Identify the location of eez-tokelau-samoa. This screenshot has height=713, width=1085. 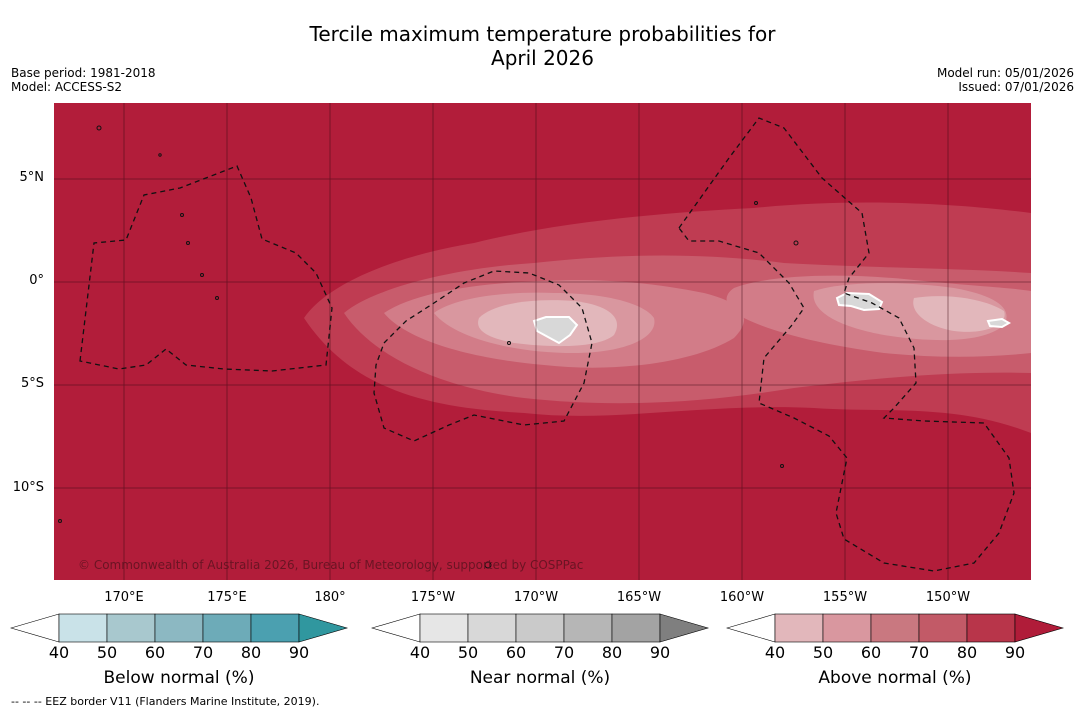
(483, 356).